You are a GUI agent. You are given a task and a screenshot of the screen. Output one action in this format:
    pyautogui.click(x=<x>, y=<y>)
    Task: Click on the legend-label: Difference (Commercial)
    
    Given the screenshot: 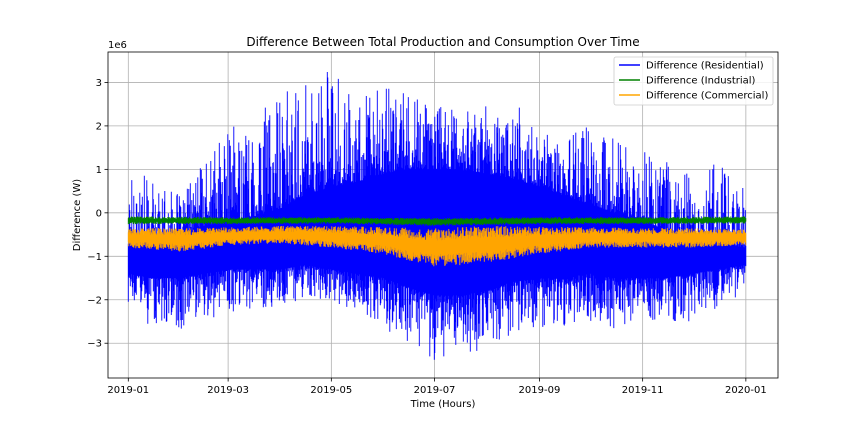 What is the action you would take?
    pyautogui.click(x=707, y=96)
    